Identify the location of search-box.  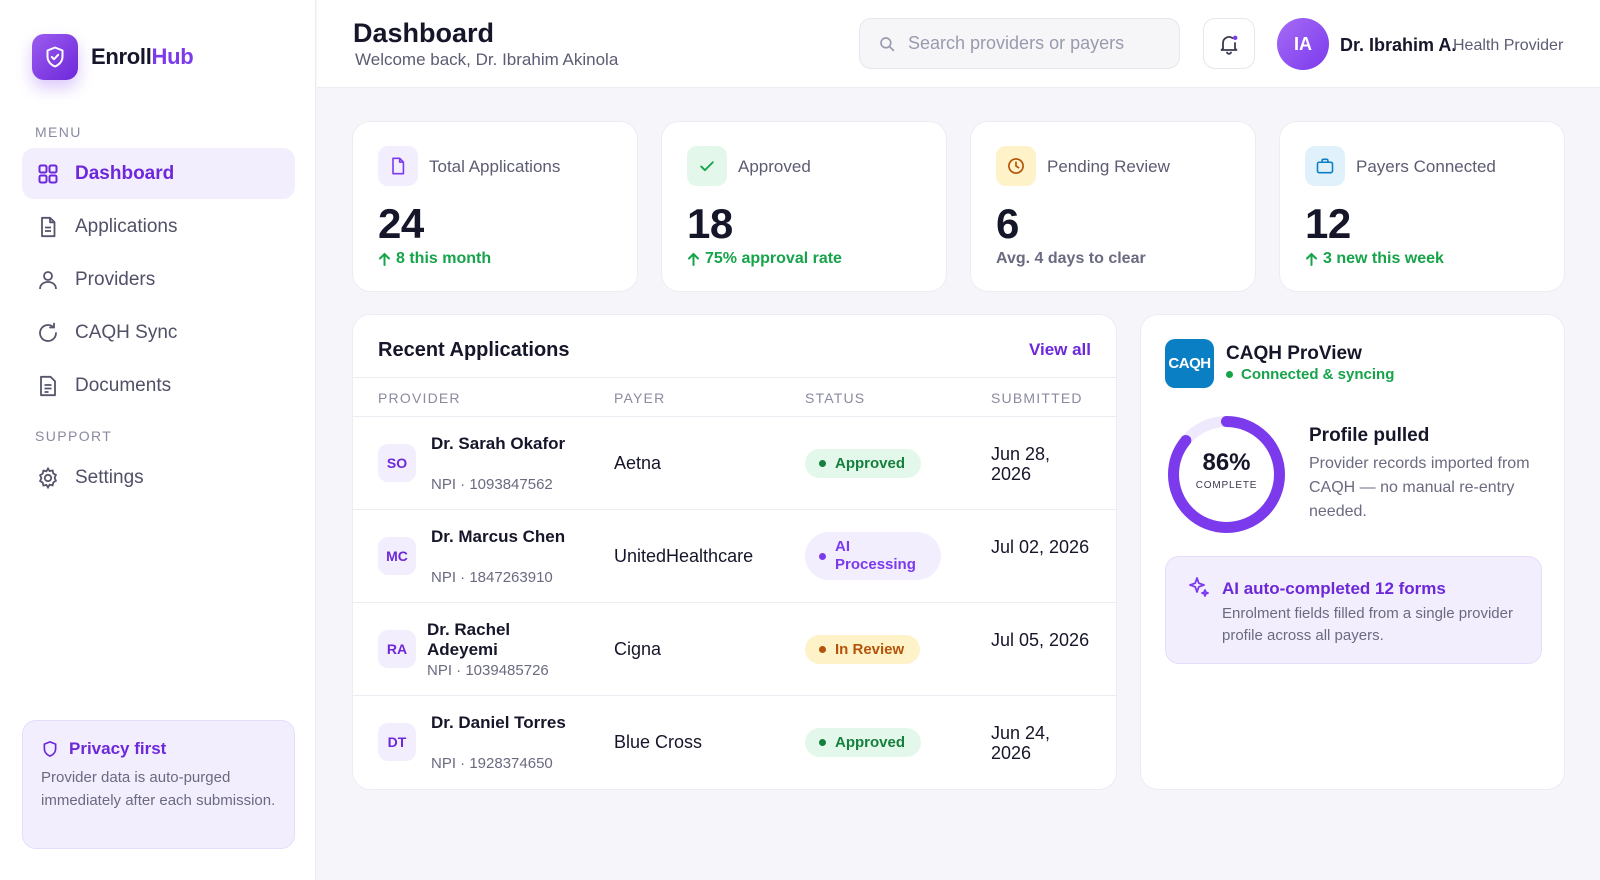
(1019, 43).